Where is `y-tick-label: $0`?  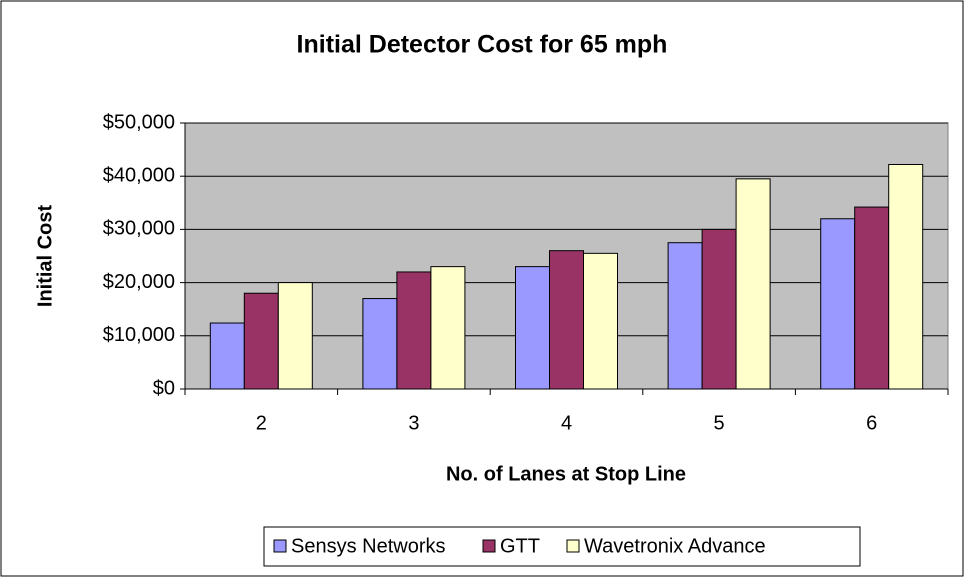 y-tick-label: $0 is located at coordinates (164, 388).